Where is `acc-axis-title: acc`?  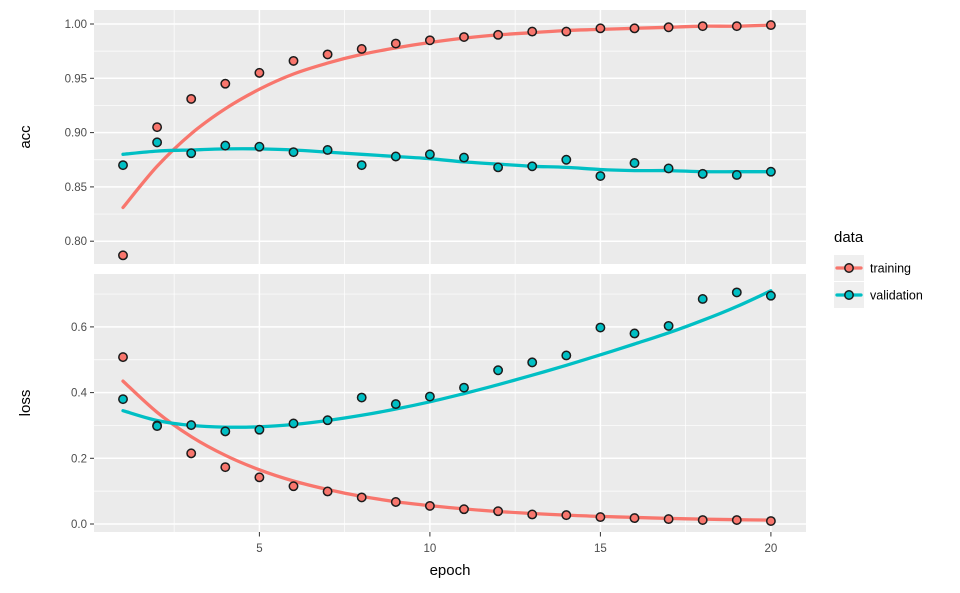 acc-axis-title: acc is located at coordinates (25, 137).